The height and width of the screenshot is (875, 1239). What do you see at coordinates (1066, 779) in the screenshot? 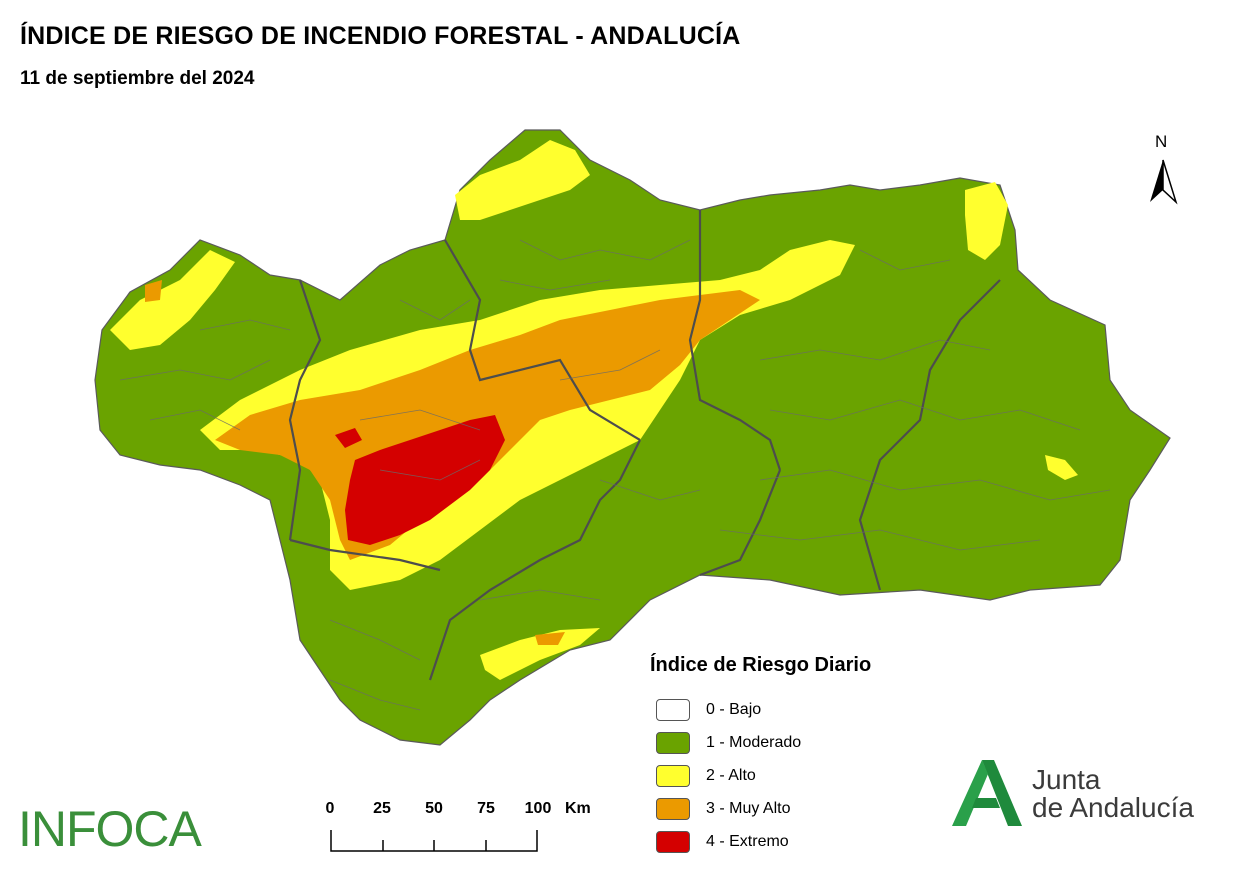
I see `junta-line1: Junta` at bounding box center [1066, 779].